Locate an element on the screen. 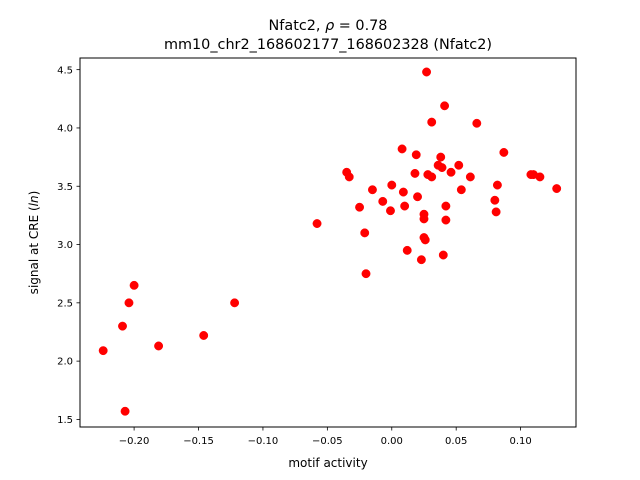  y-tick-label: 3.5 is located at coordinates (65, 187).